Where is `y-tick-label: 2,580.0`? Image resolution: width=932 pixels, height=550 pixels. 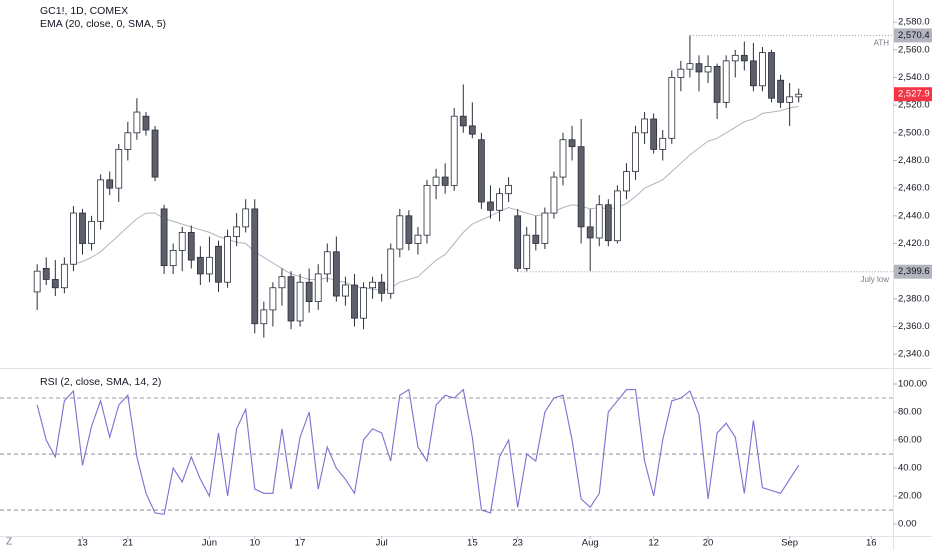
y-tick-label: 2,580.0 is located at coordinates (914, 22).